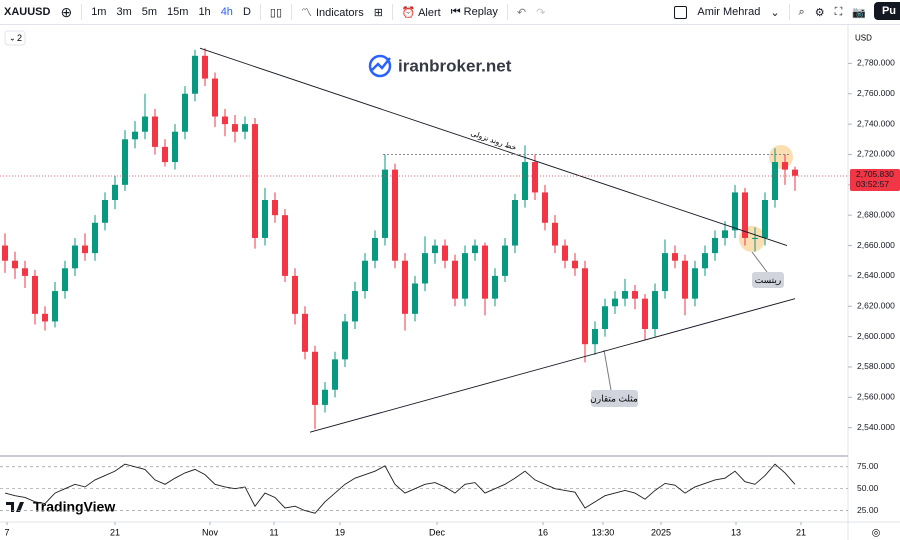 The width and height of the screenshot is (900, 540). I want to click on watermark-icon, so click(380, 66).